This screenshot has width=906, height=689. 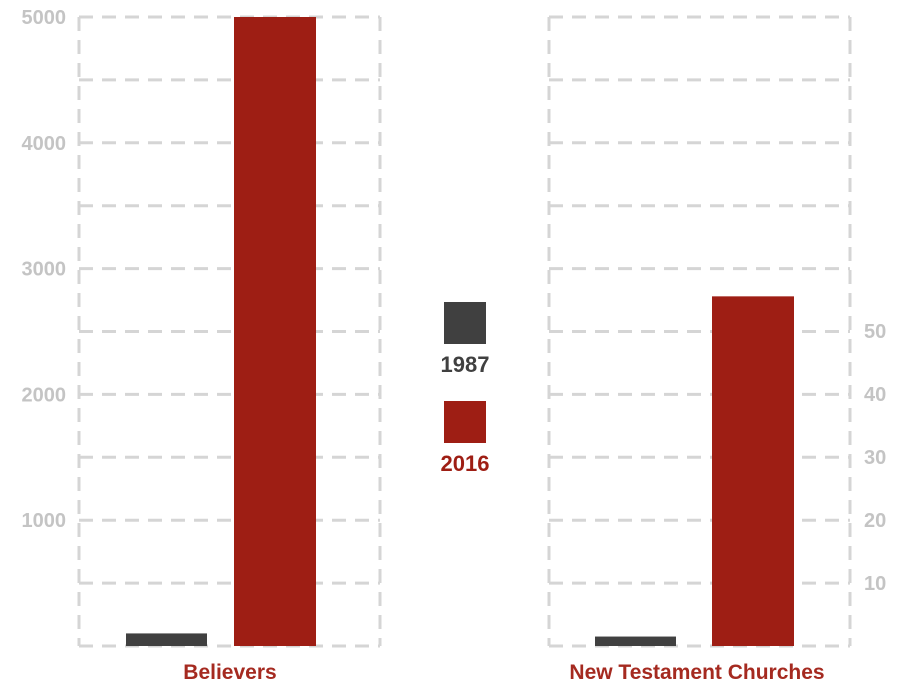 What do you see at coordinates (166, 639) in the screenshot?
I see `left-bar-1987` at bounding box center [166, 639].